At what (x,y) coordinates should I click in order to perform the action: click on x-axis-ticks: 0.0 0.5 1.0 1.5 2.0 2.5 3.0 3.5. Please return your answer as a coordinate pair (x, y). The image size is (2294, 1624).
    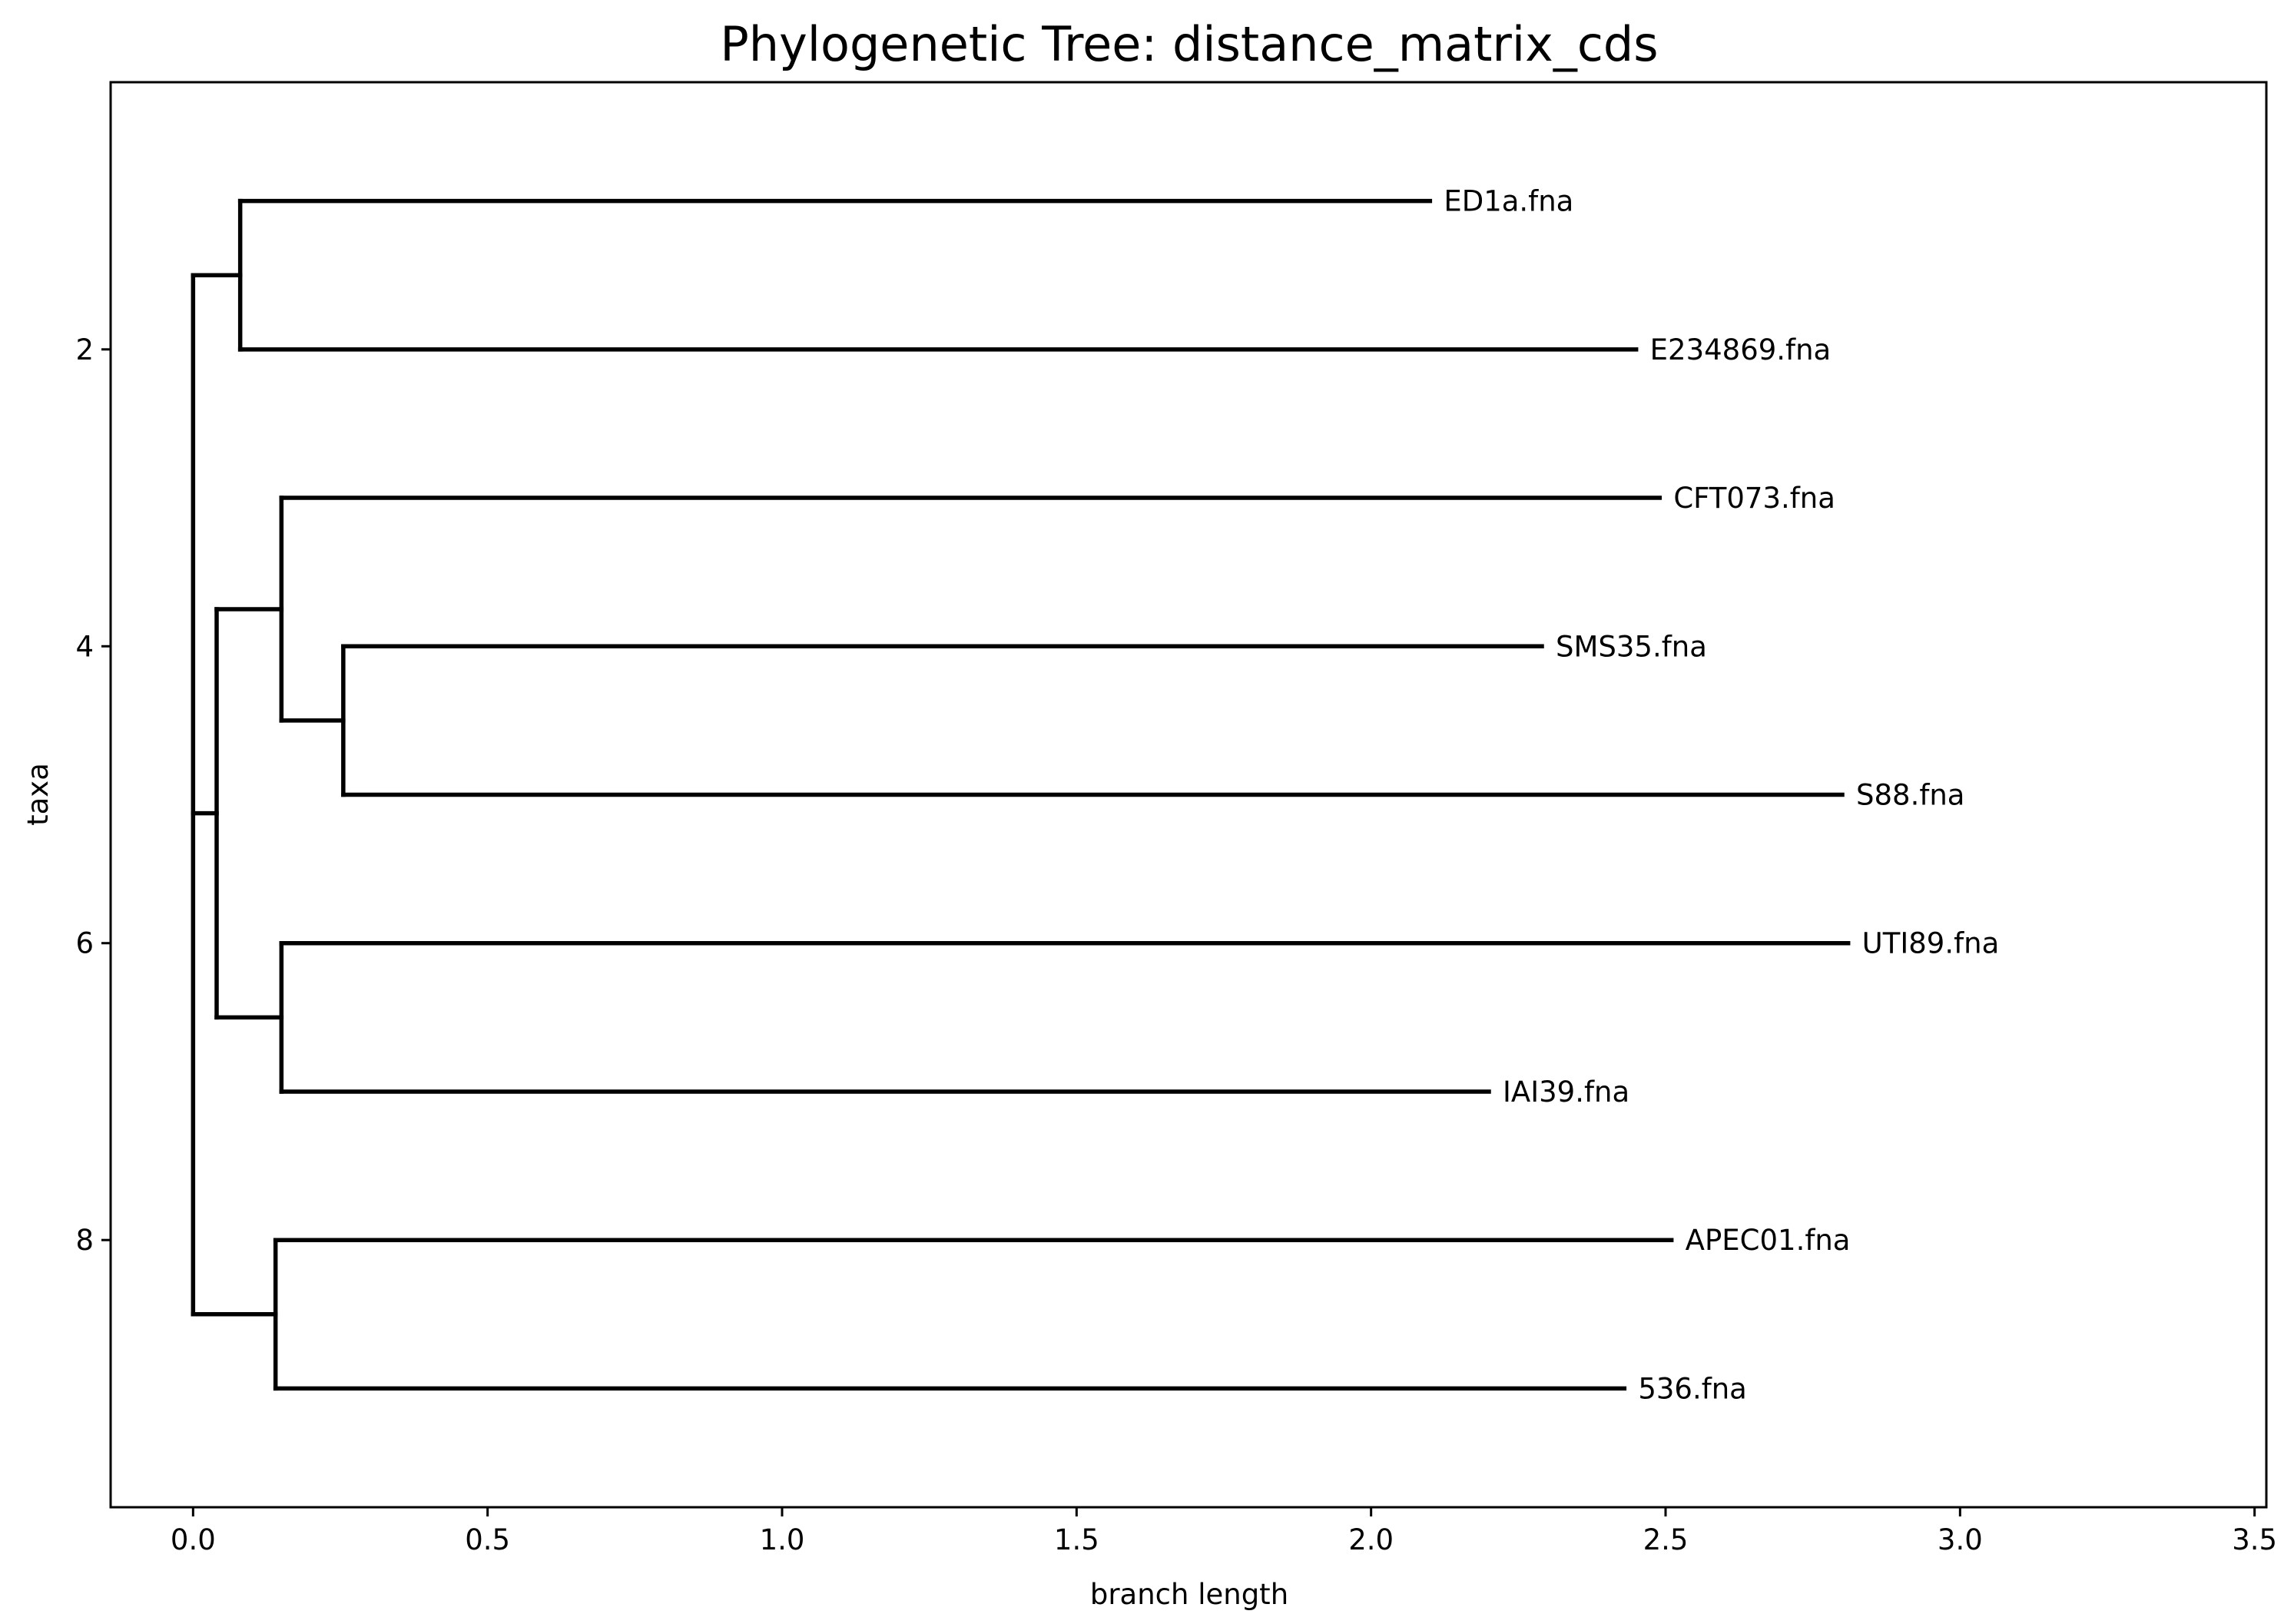
    Looking at the image, I should click on (1224, 1531).